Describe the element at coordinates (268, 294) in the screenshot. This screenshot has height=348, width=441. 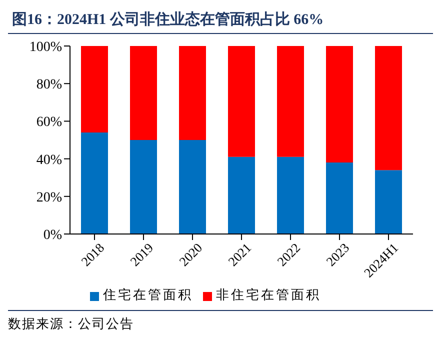
I see `legend-label: 非住宅在管面积` at that location.